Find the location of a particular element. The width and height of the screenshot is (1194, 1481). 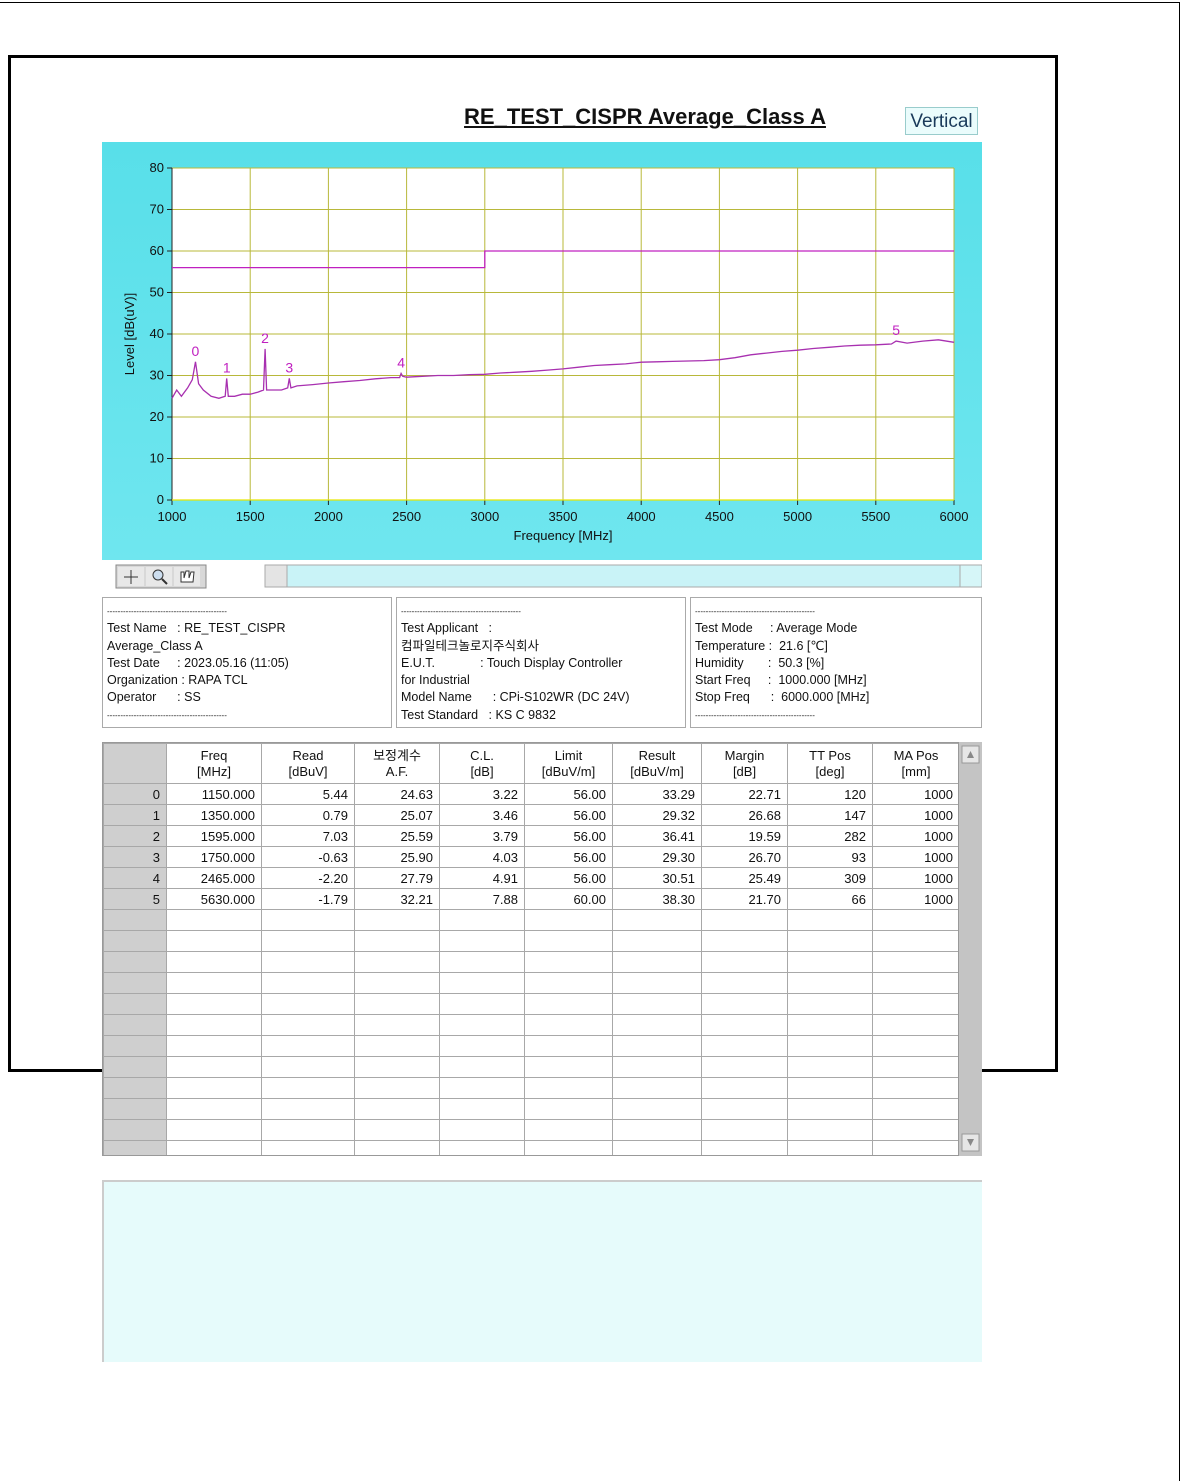

graph-toolbar is located at coordinates (542, 576).